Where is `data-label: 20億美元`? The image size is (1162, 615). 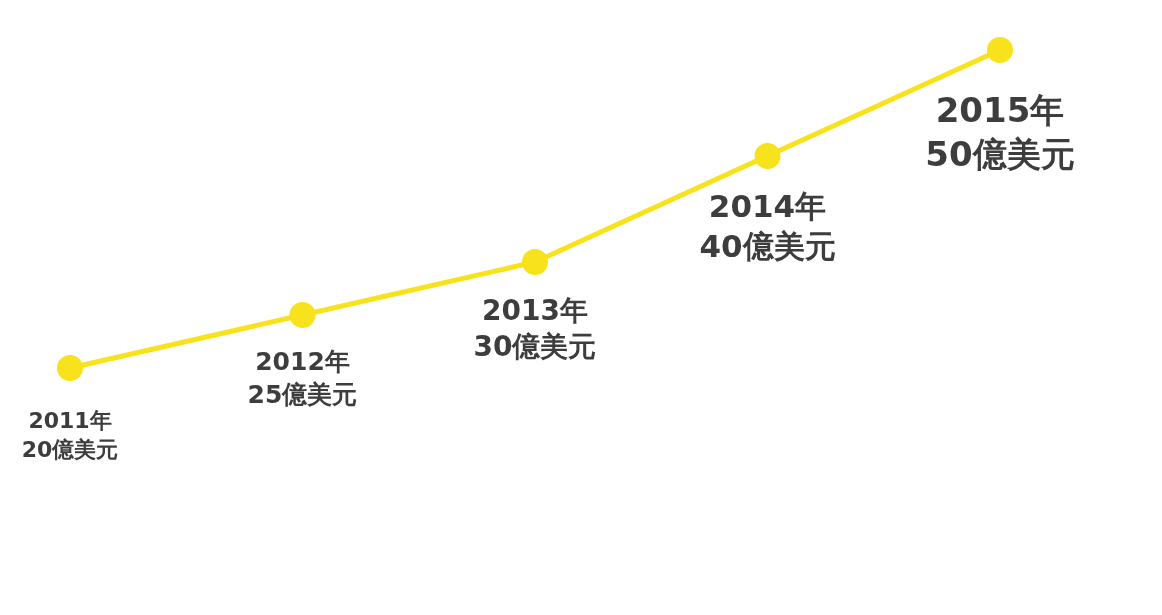 data-label: 20億美元 is located at coordinates (70, 449).